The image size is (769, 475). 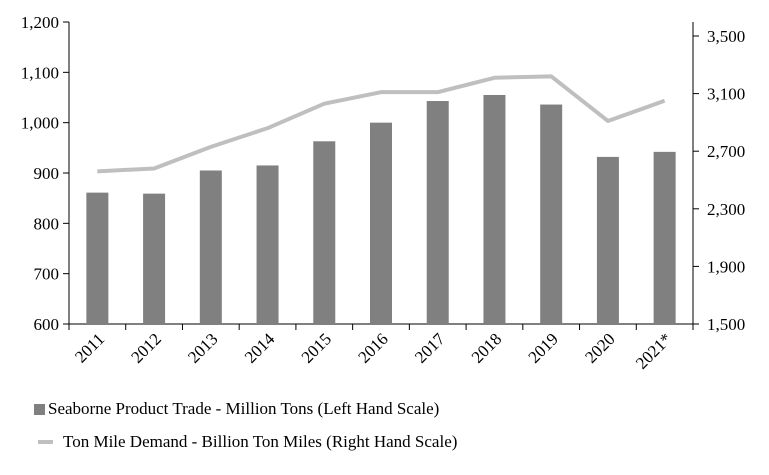 What do you see at coordinates (260, 348) in the screenshot?
I see `x-tick-label: 2014` at bounding box center [260, 348].